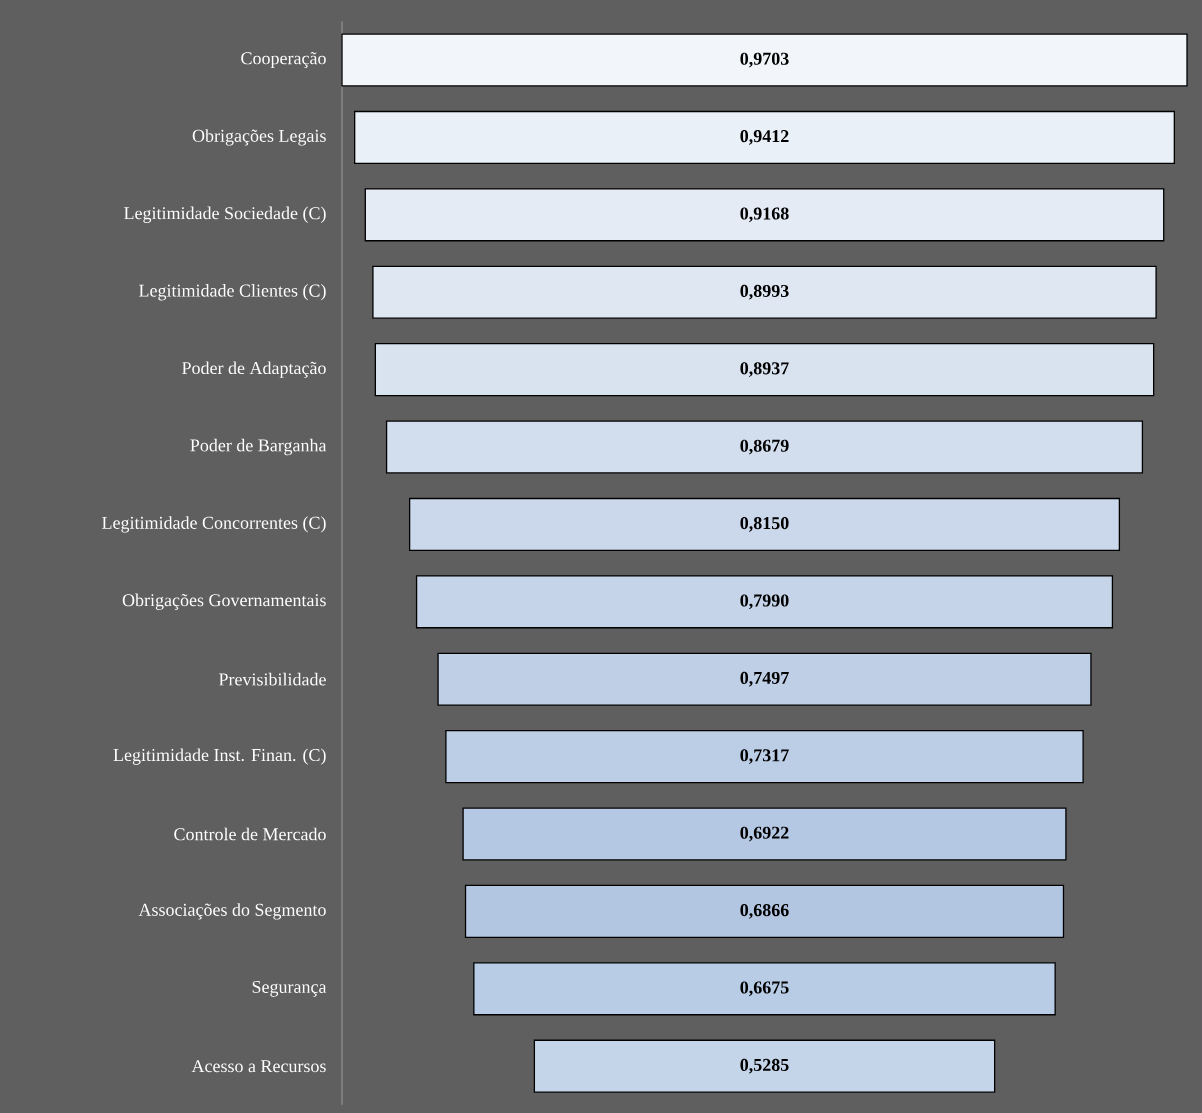  Describe the element at coordinates (764, 137) in the screenshot. I see `data-label: 0,9412` at that location.